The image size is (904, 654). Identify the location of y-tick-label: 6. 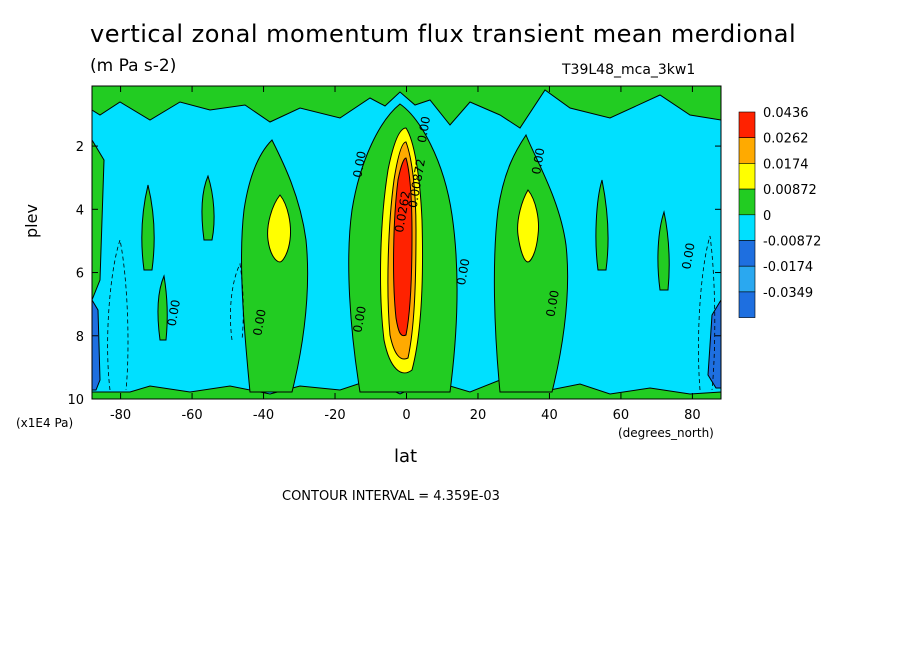
(80, 274).